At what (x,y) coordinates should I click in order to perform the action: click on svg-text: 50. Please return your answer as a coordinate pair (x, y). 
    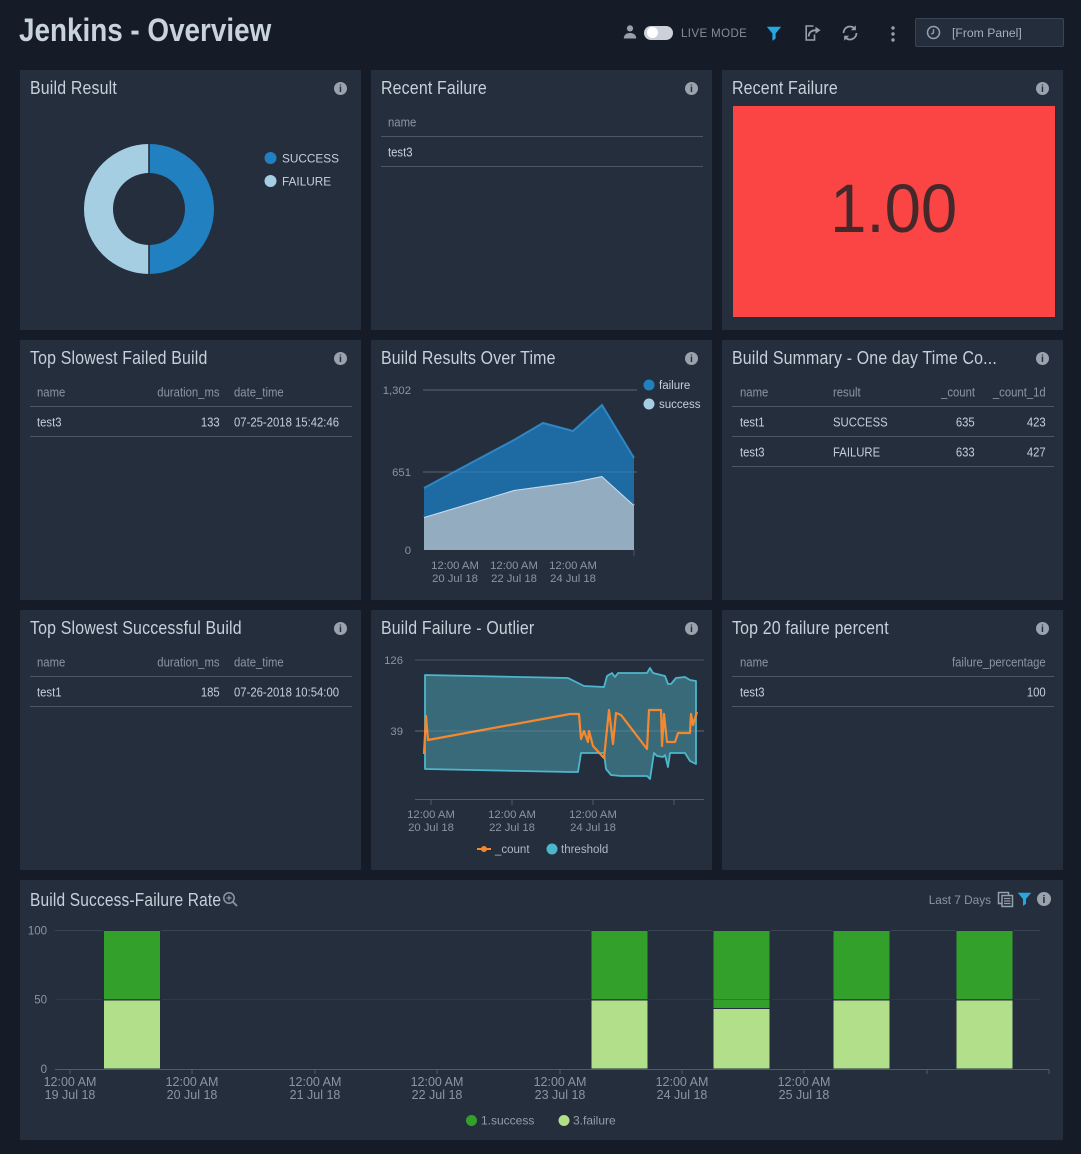
    Looking at the image, I should click on (40, 1001).